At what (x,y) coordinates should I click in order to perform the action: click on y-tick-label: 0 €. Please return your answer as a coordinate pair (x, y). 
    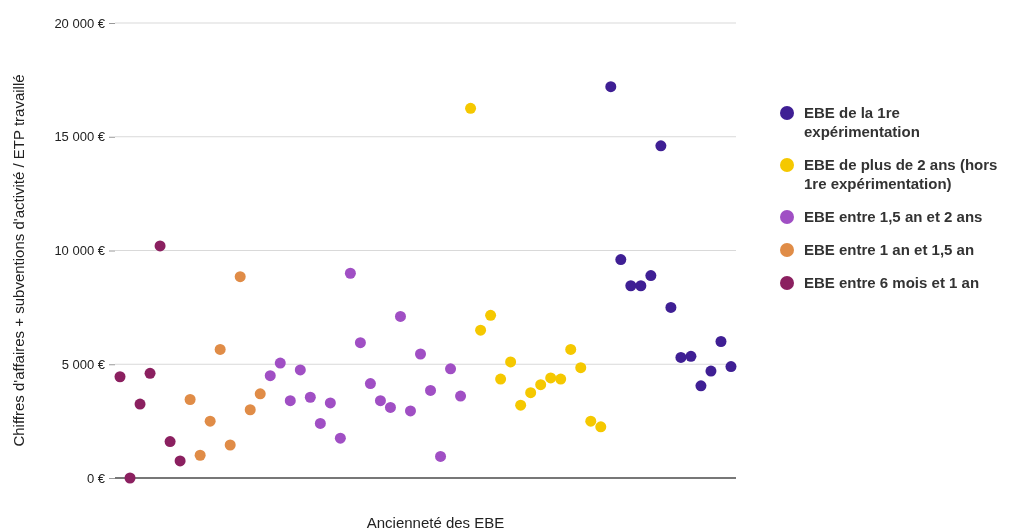
    Looking at the image, I should click on (96, 478).